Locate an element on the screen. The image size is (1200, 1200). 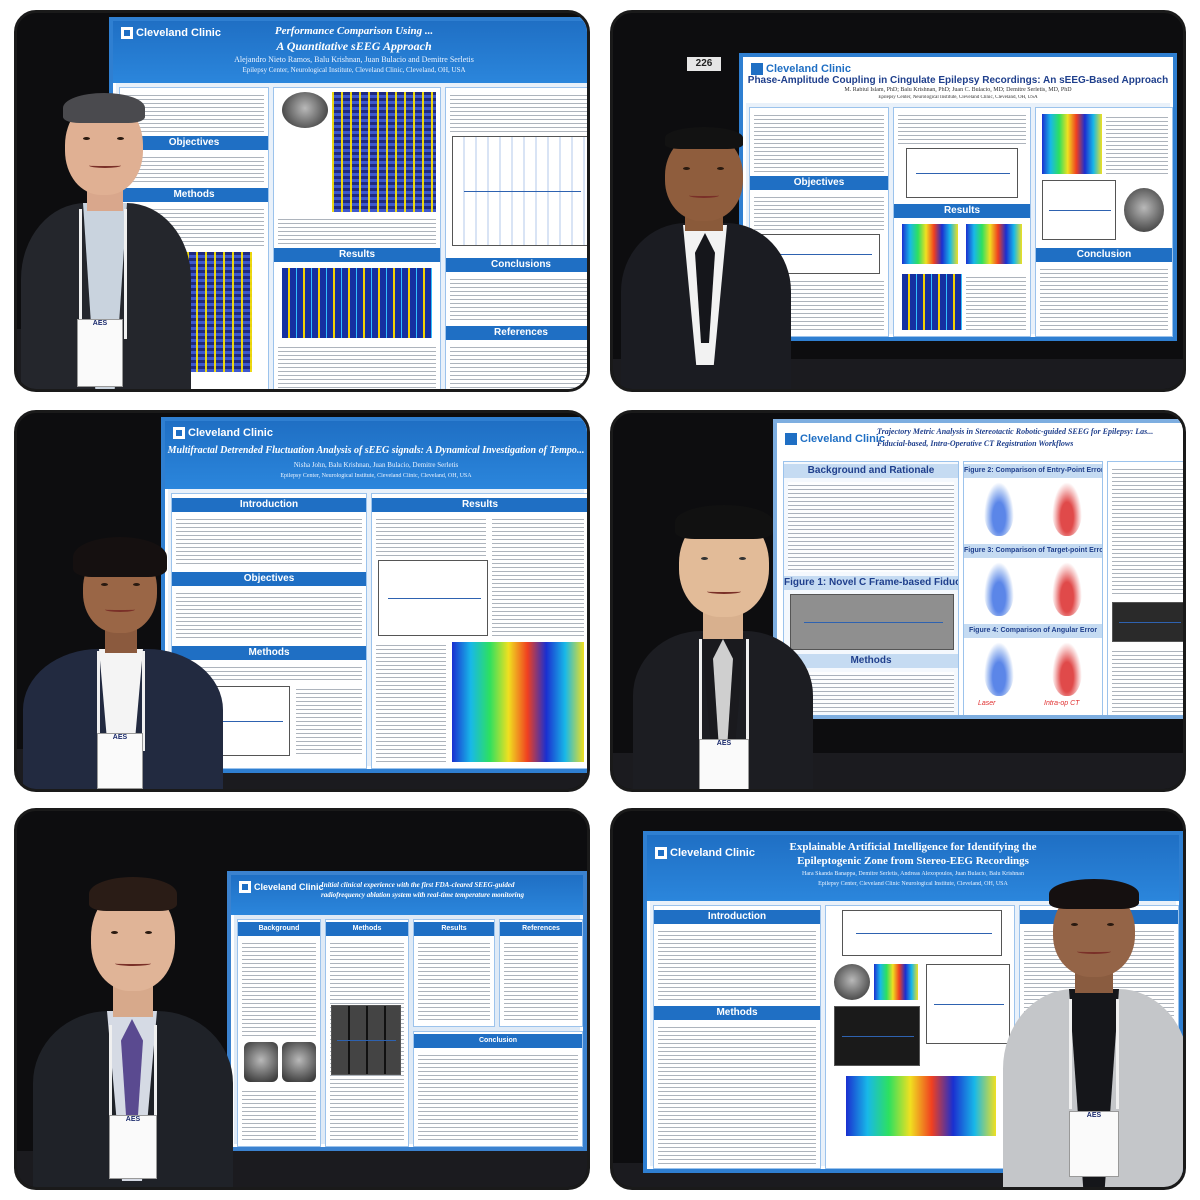
poster-1-column-1: Objectives Methods is located at coordinates (194, 238).